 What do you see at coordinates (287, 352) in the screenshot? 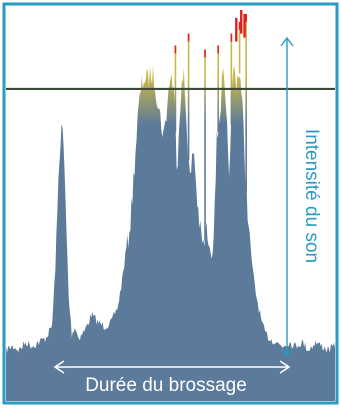
I see `y-arrow-head-bottom` at bounding box center [287, 352].